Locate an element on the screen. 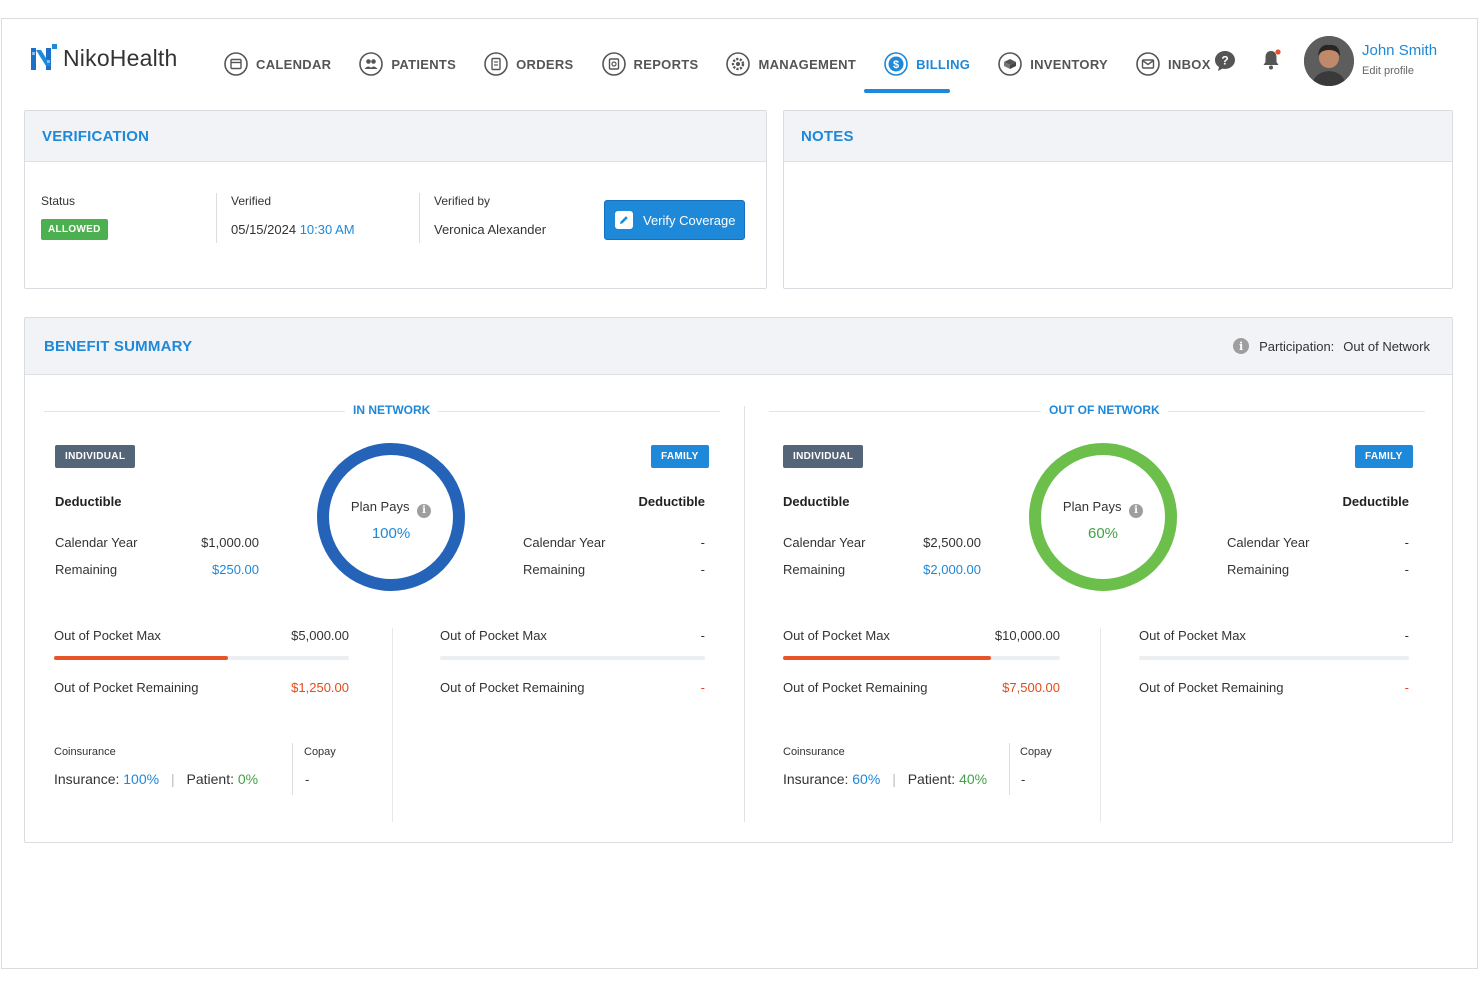  oop-remaining-value: $7,500.00 is located at coordinates (1031, 687).